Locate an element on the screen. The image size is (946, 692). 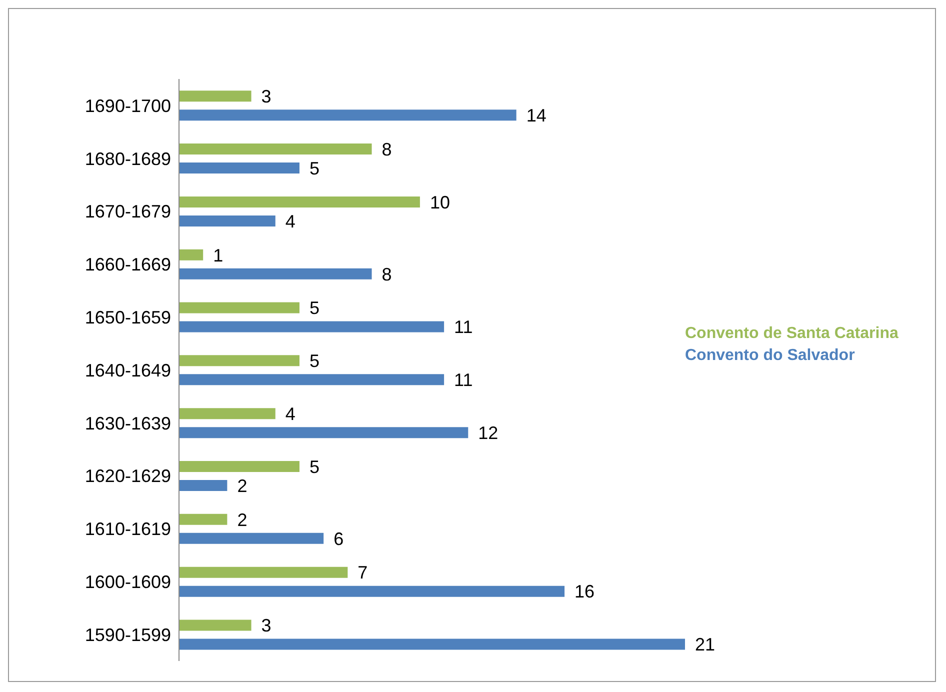
y-tick-label: 1660-1669 is located at coordinates (127, 264).